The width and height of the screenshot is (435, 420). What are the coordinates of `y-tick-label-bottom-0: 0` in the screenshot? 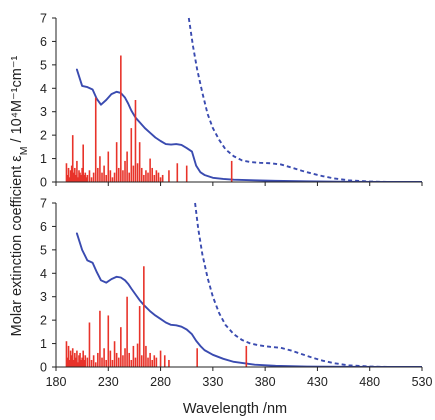 It's located at (43, 368).